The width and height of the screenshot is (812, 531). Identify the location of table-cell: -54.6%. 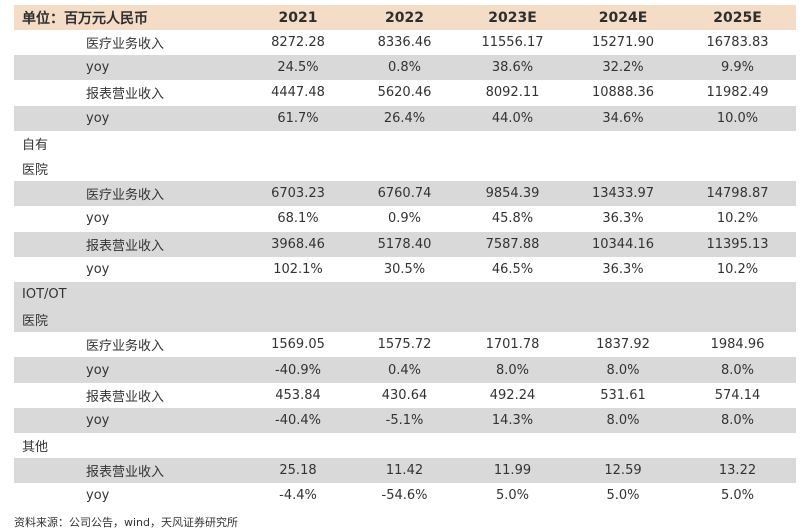
(404, 496).